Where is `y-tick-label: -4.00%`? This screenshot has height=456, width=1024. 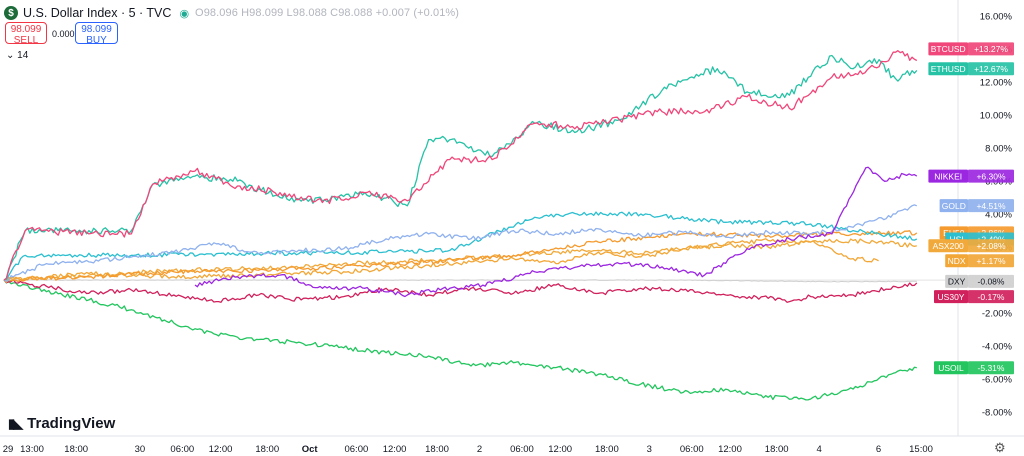 y-tick-label: -4.00% is located at coordinates (997, 347).